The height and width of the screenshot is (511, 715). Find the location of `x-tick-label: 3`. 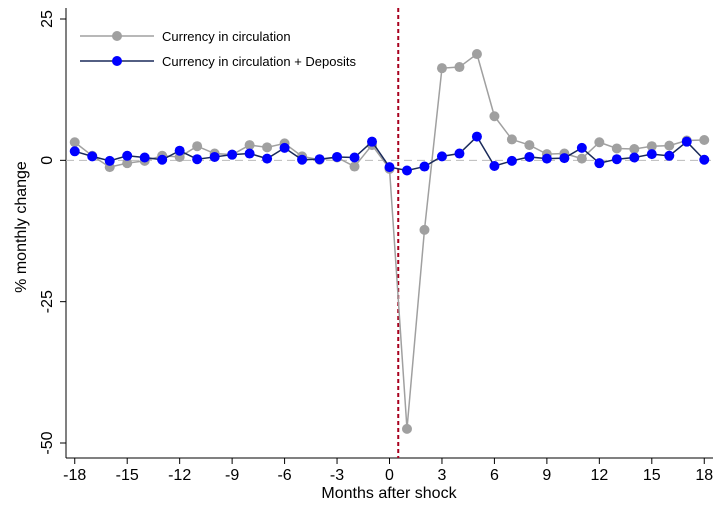

x-tick-label: 3 is located at coordinates (442, 475).